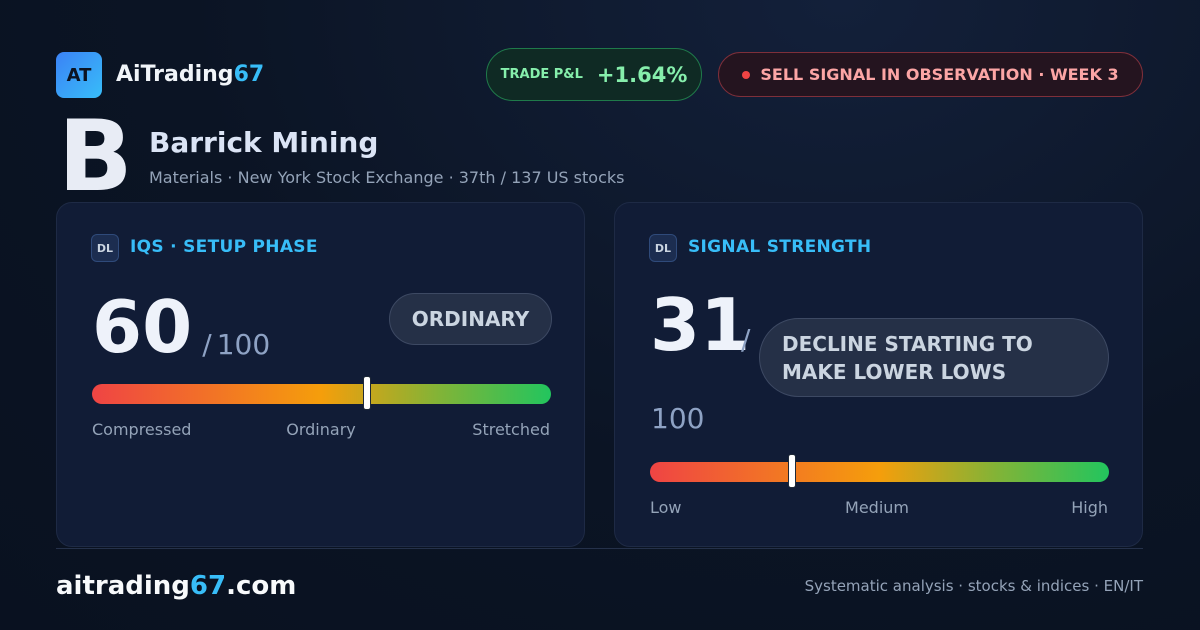 The height and width of the screenshot is (630, 1200). Describe the element at coordinates (208, 586) in the screenshot. I see `site-accent: 67` at that location.